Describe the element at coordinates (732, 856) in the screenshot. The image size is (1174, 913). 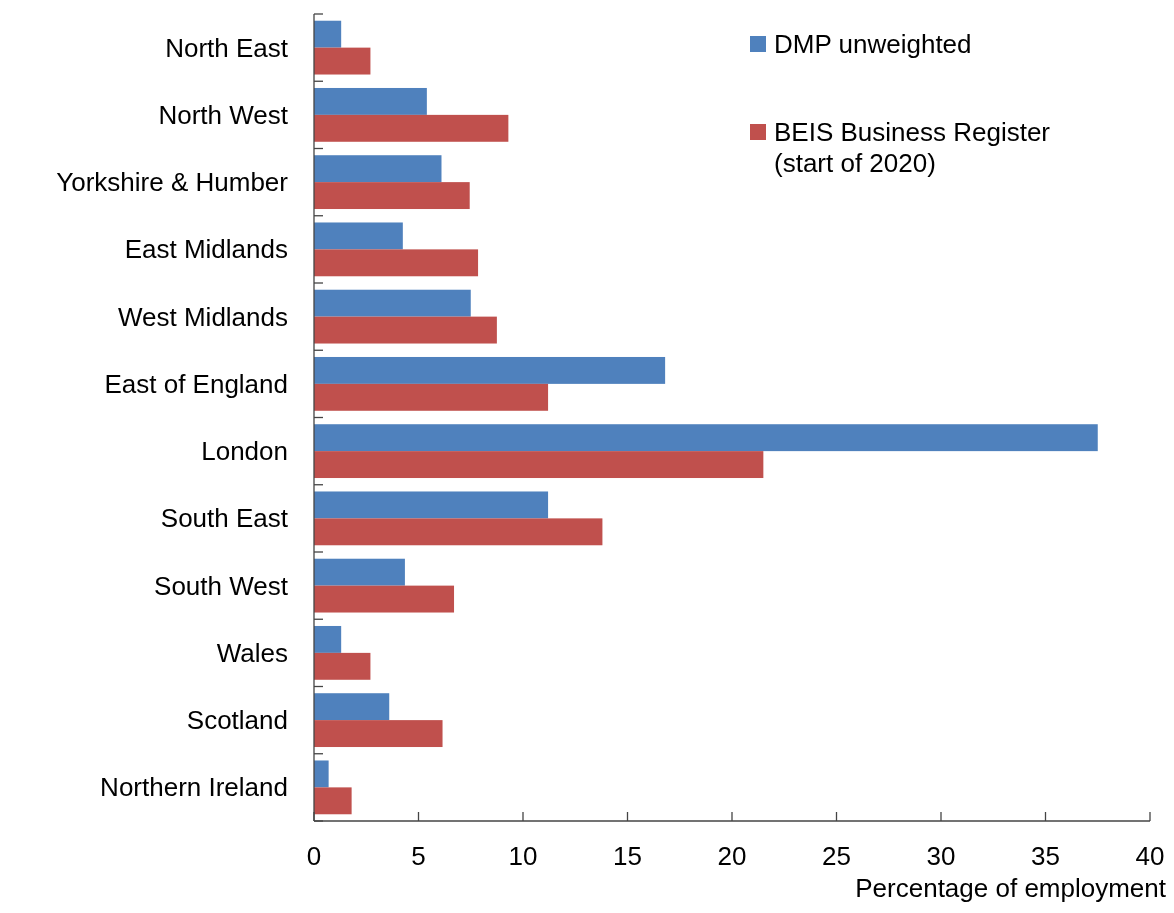
I see `x-tick-label: 20` at that location.